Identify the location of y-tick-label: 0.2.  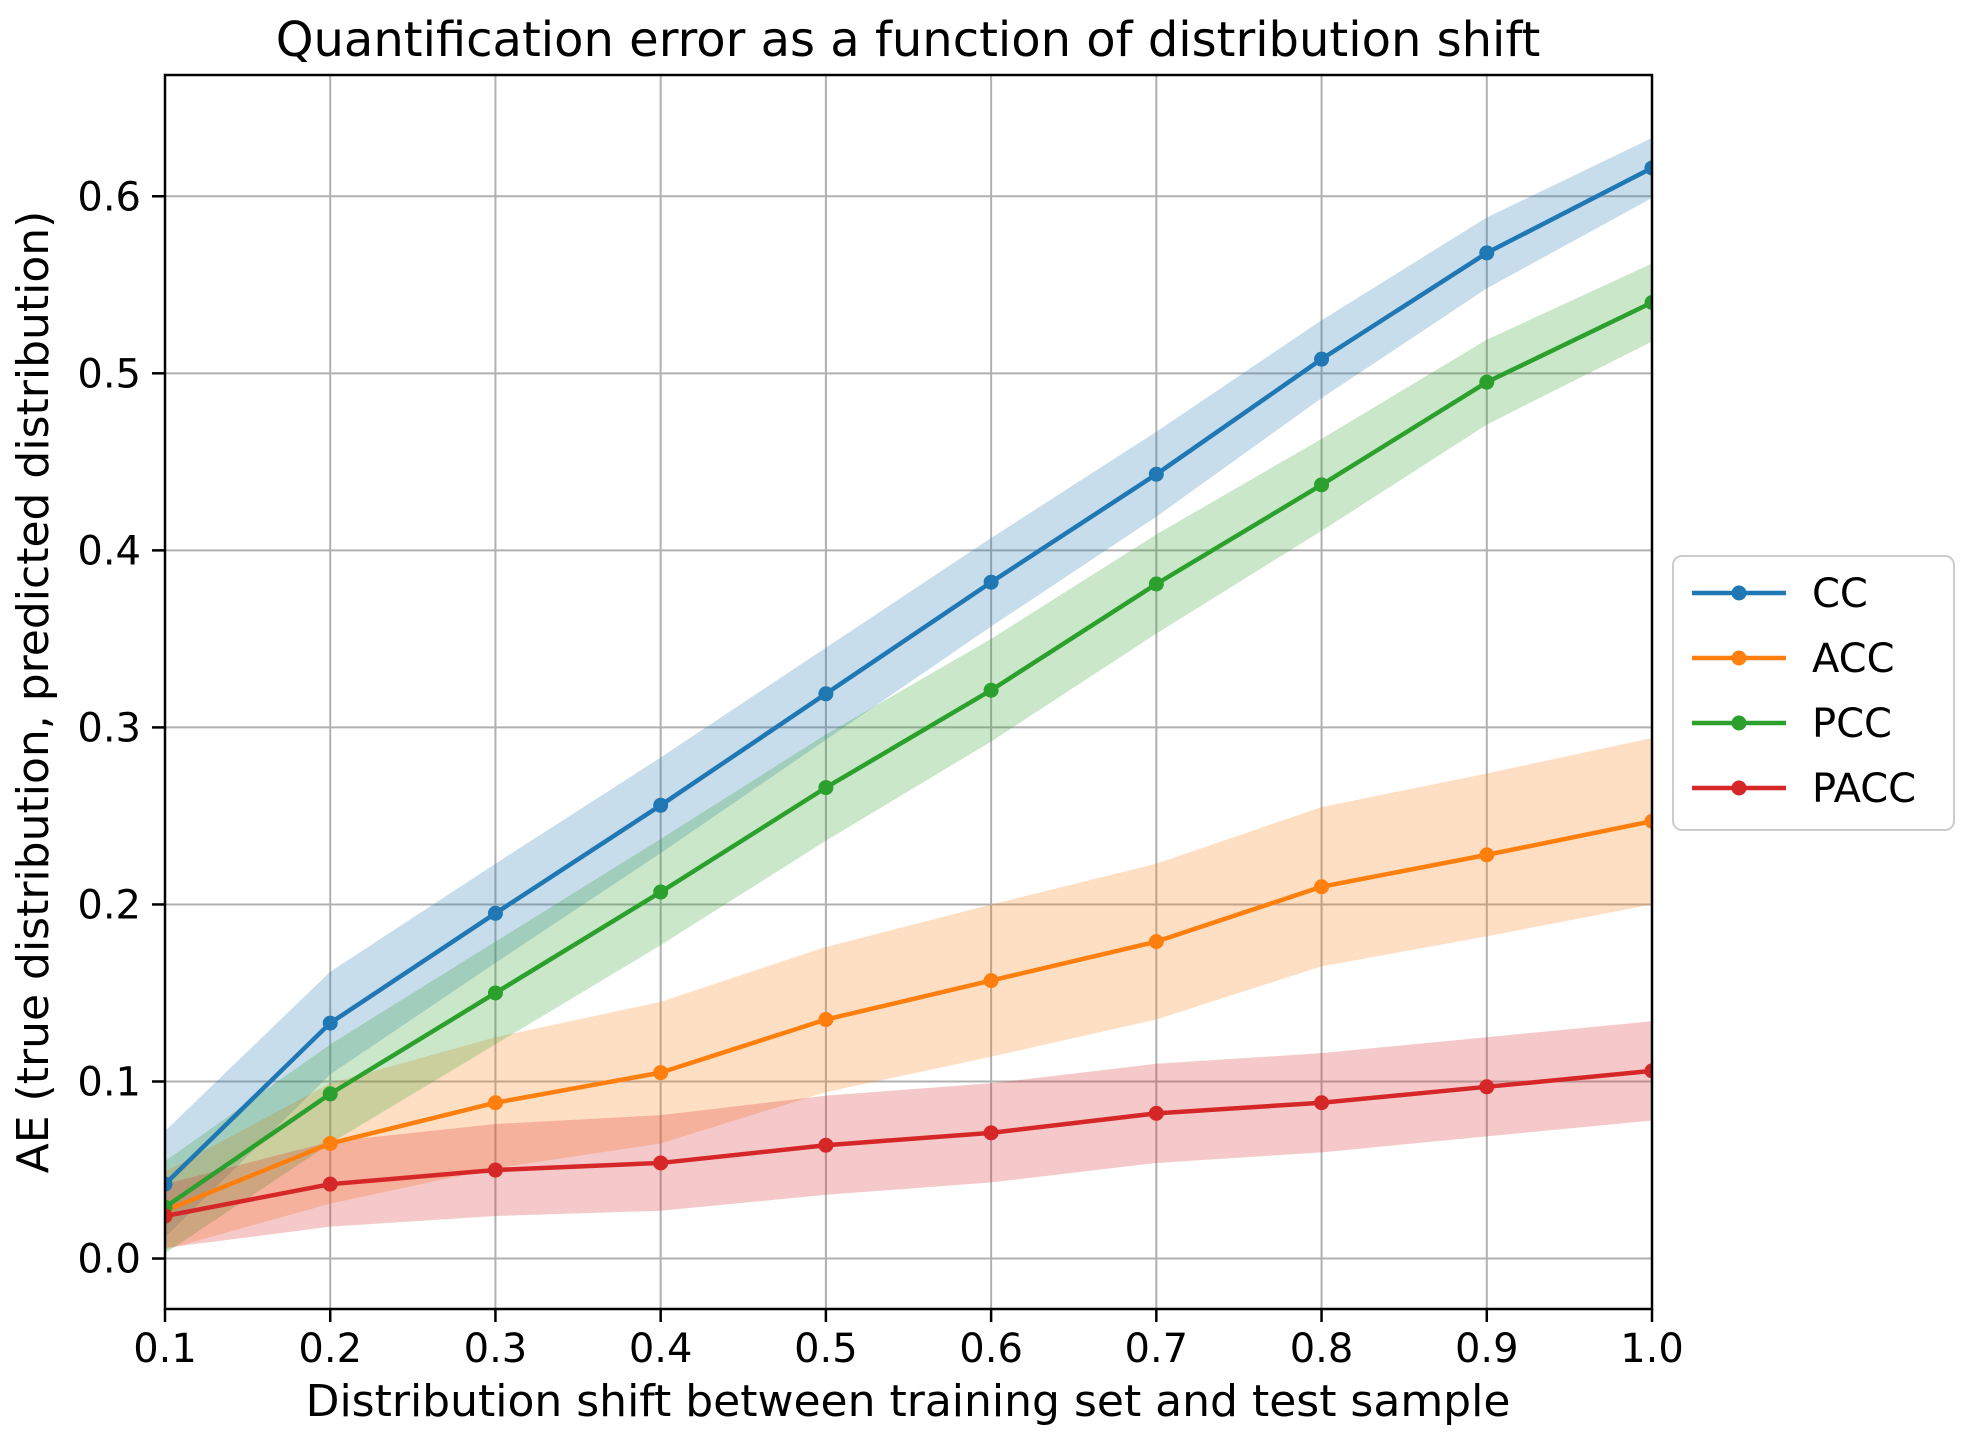
(109, 905).